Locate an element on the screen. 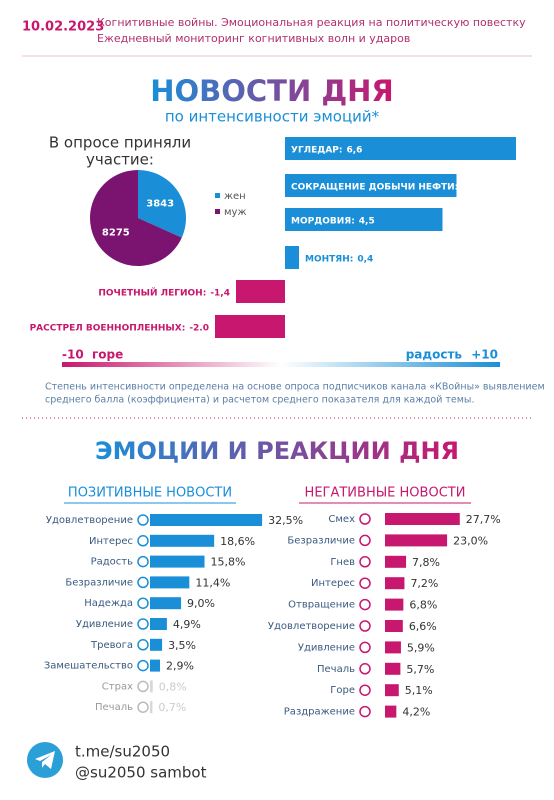 This screenshot has width=554, height=800. value-label: 2,9% is located at coordinates (180, 666).